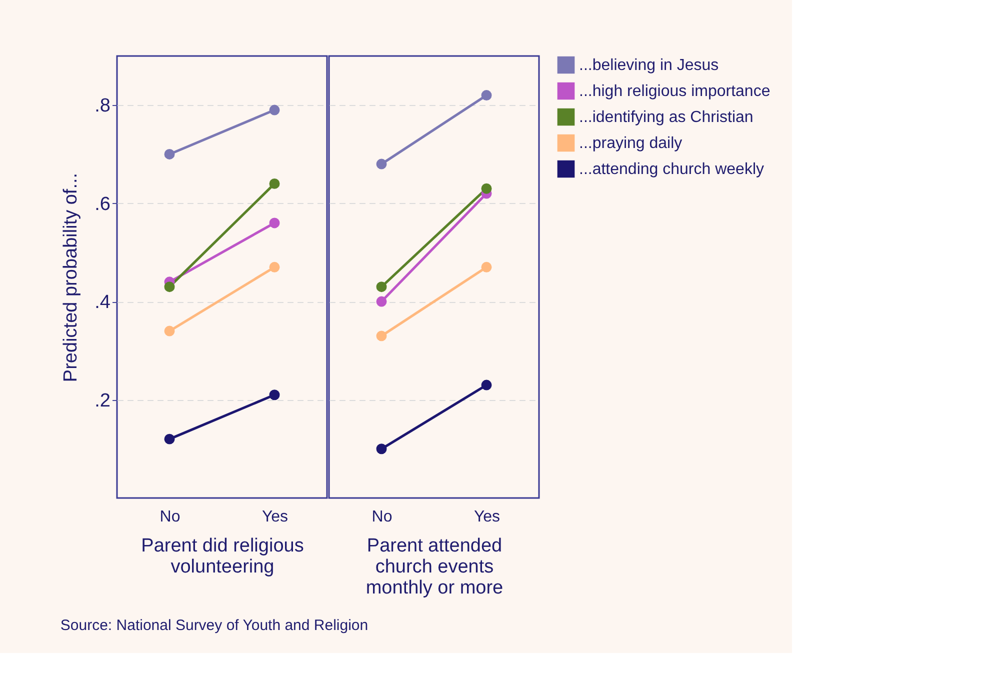 The height and width of the screenshot is (694, 1000). Describe the element at coordinates (674, 91) in the screenshot. I see `legend-label: ...high religious importance` at that location.